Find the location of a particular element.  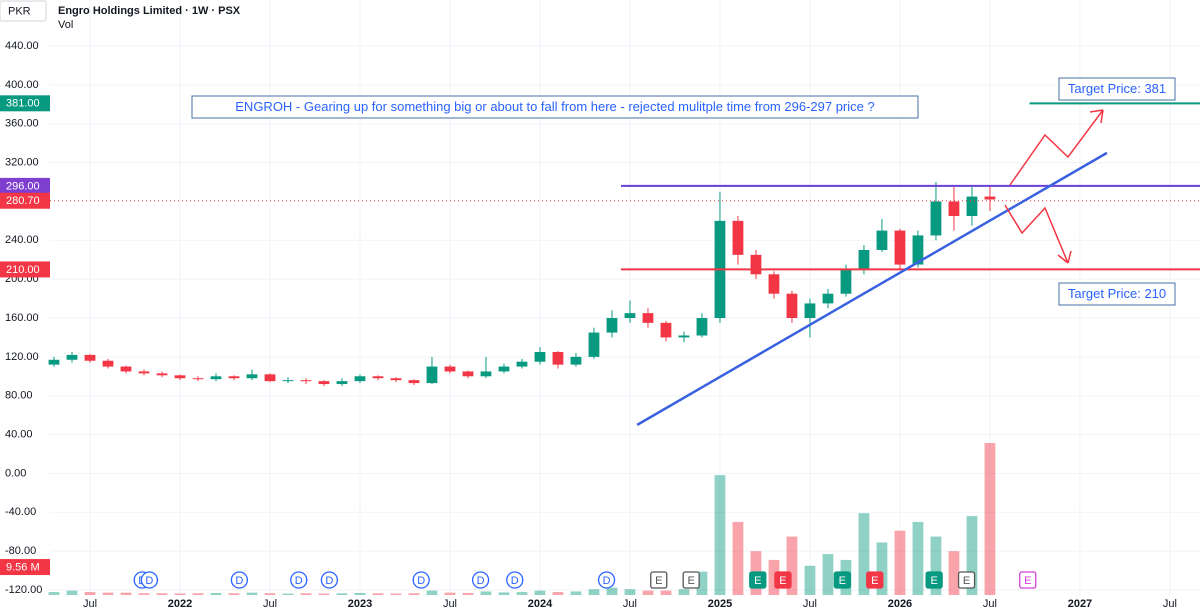

target-box is located at coordinates (1117, 294).